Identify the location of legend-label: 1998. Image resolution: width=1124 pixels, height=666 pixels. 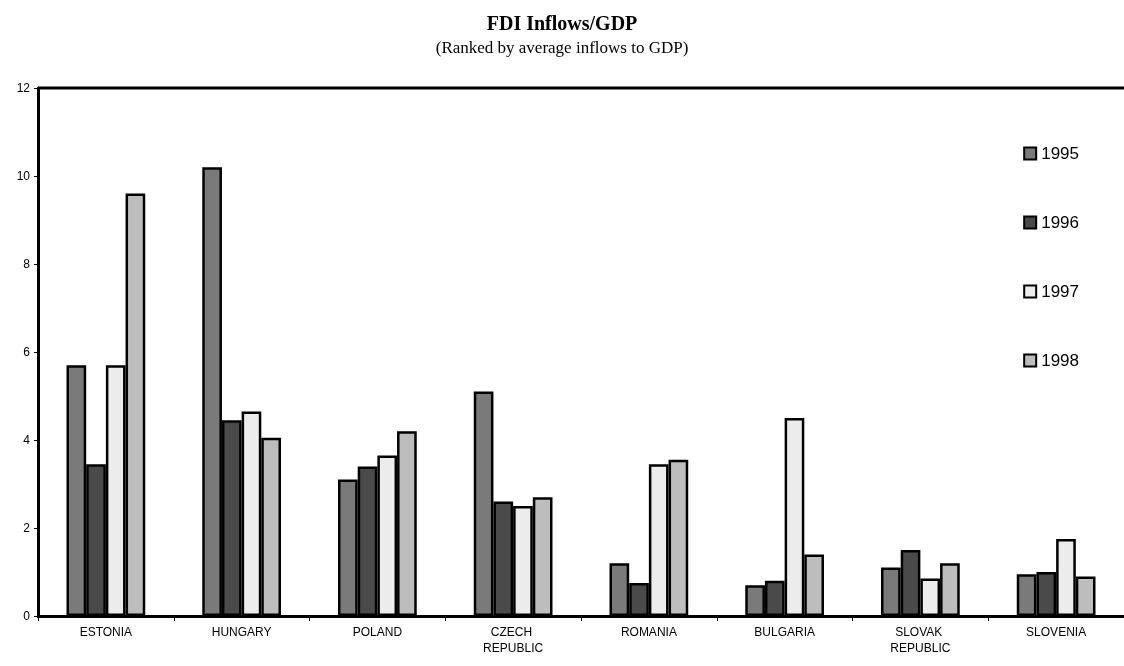
(1060, 360).